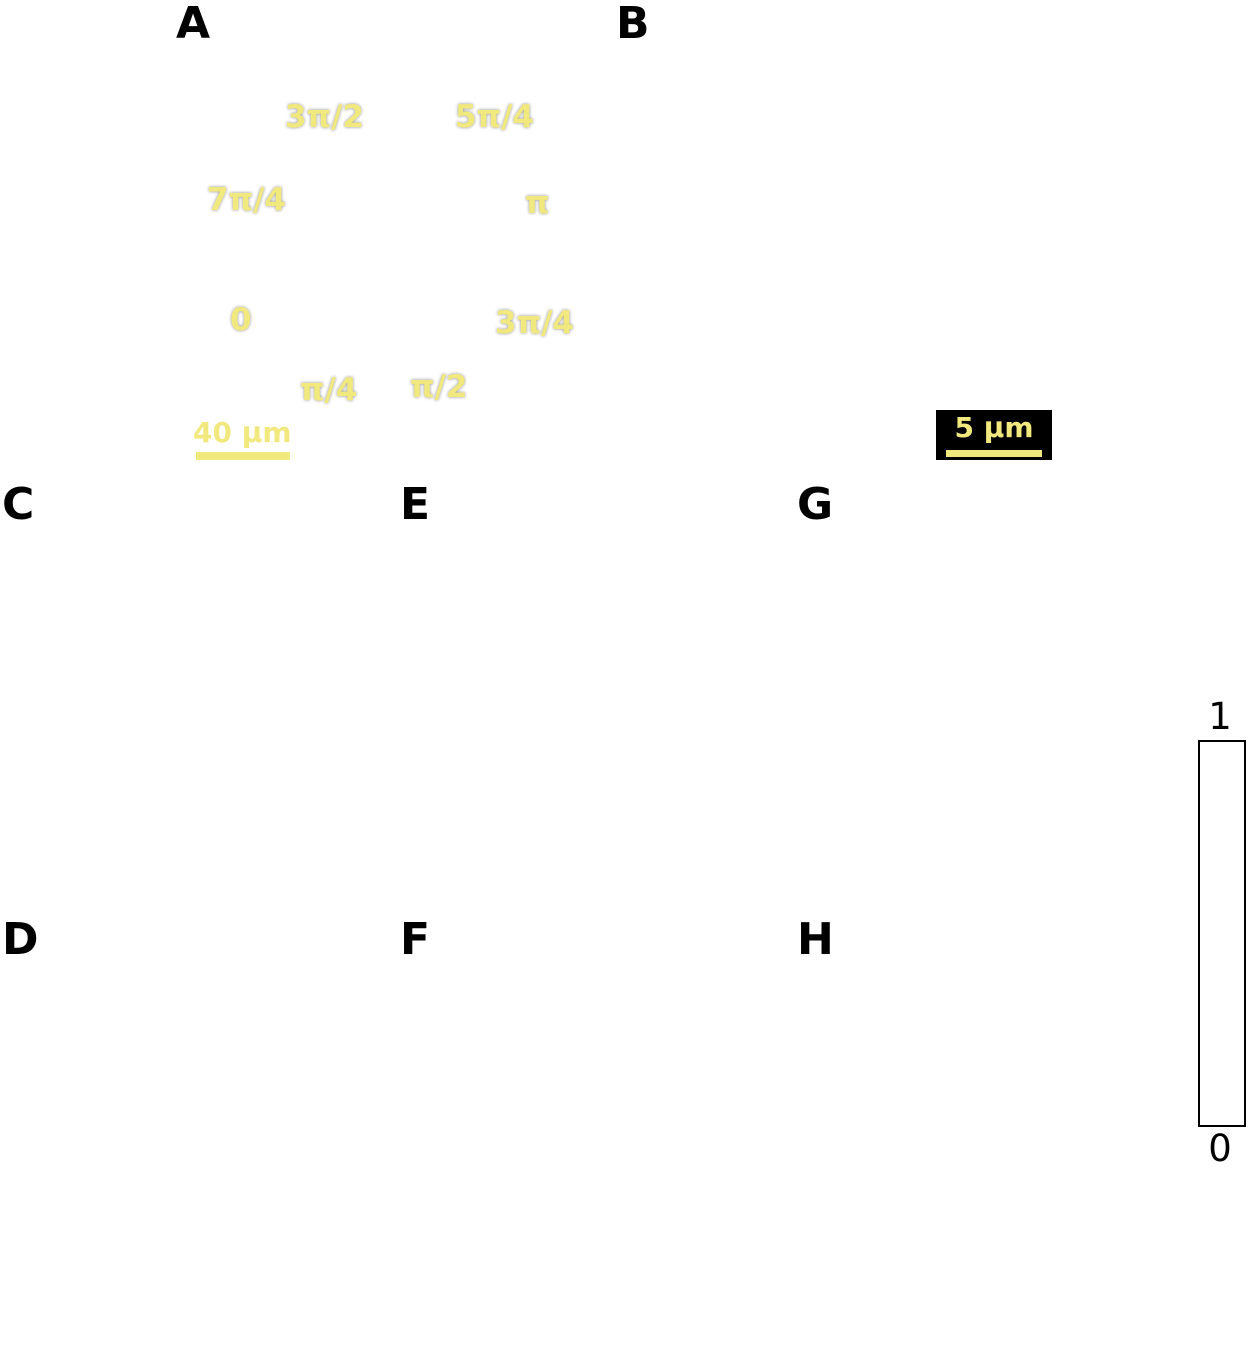  Describe the element at coordinates (815, 939) in the screenshot. I see `panel-label-H: H` at that location.